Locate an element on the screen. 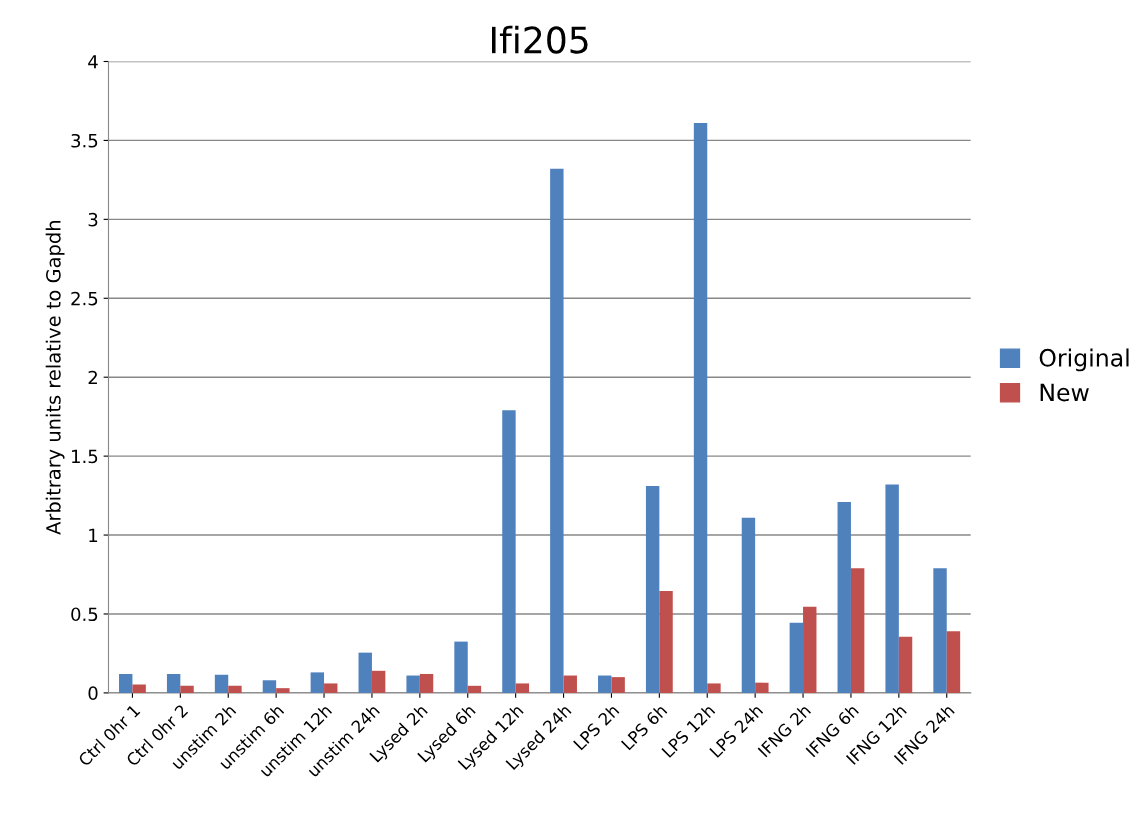 The width and height of the screenshot is (1142, 820). chart-title: Ifi205 is located at coordinates (539, 39).